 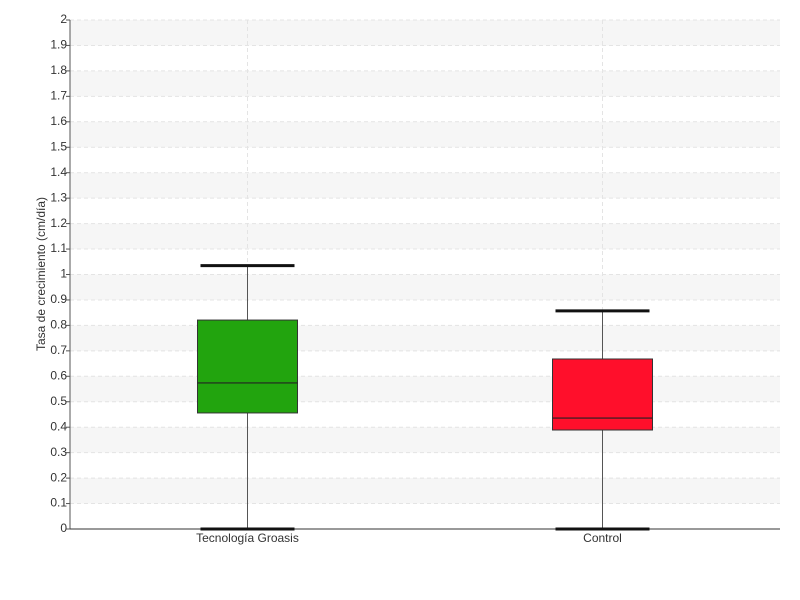 What do you see at coordinates (58, 45) in the screenshot?
I see `y-tick-label: 1.9` at bounding box center [58, 45].